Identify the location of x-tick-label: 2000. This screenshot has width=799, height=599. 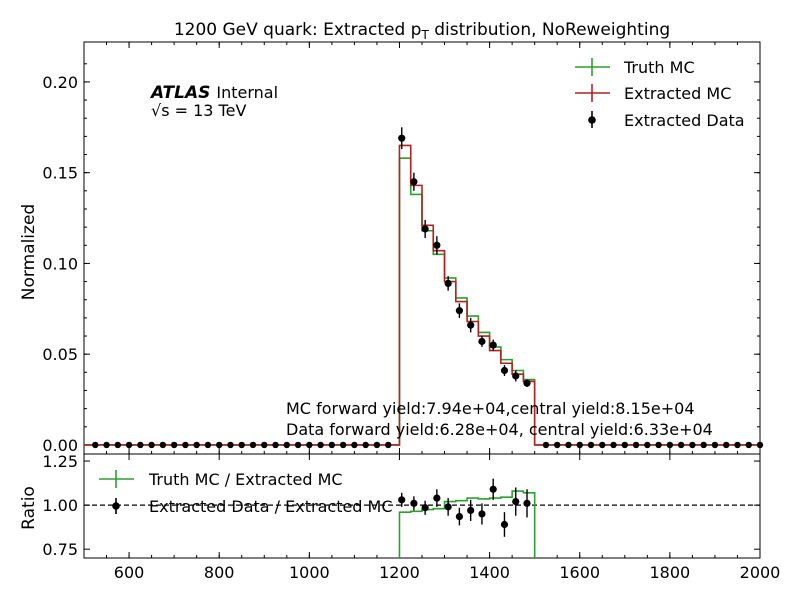
(760, 572).